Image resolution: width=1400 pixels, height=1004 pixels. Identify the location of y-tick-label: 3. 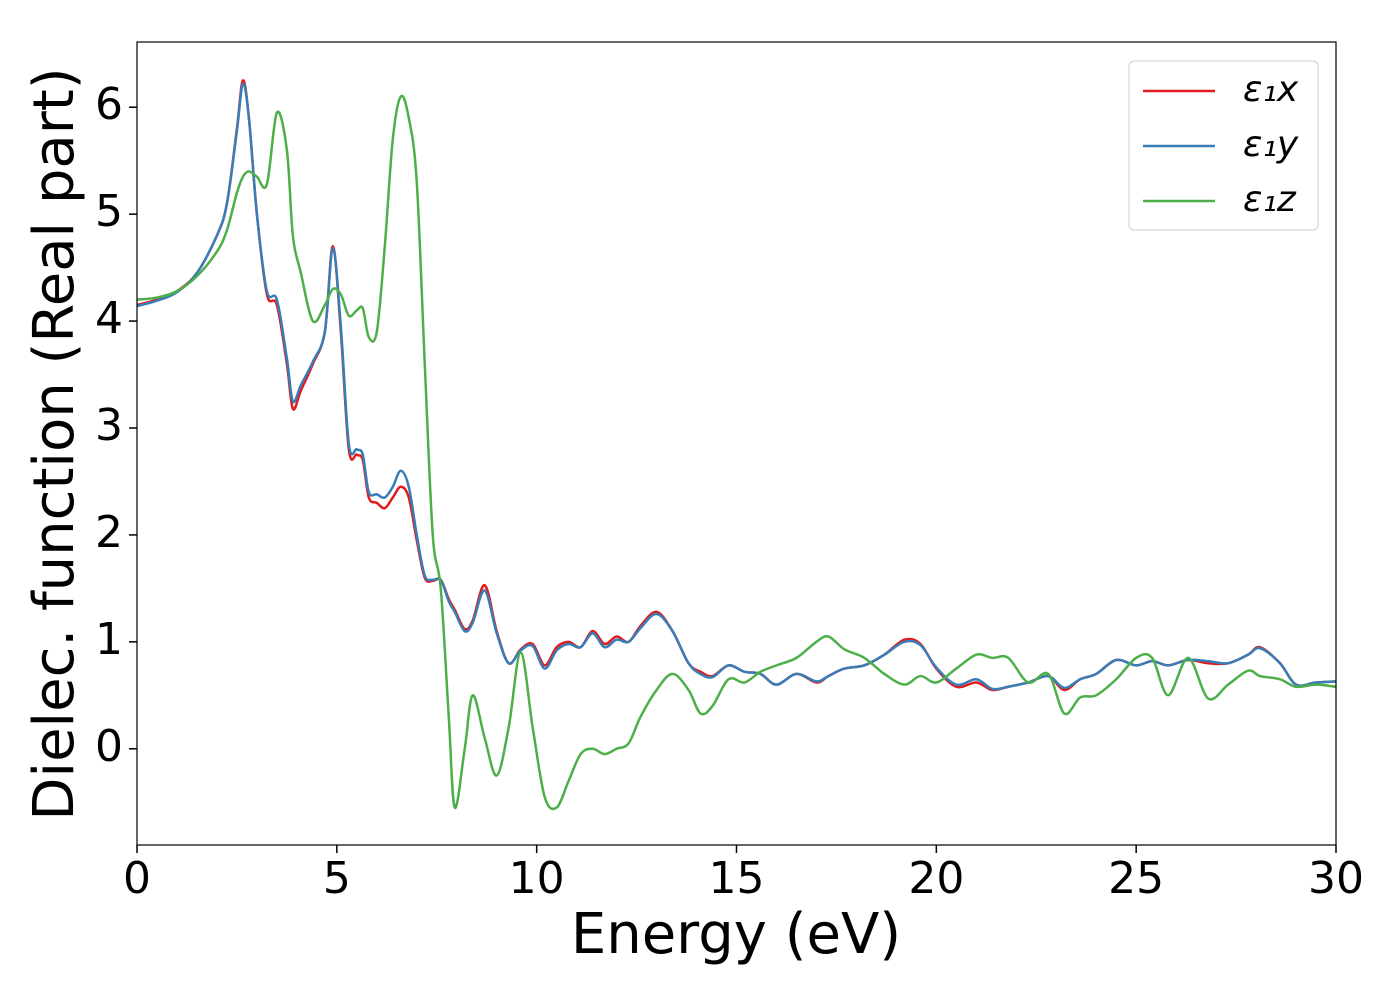
(109, 425).